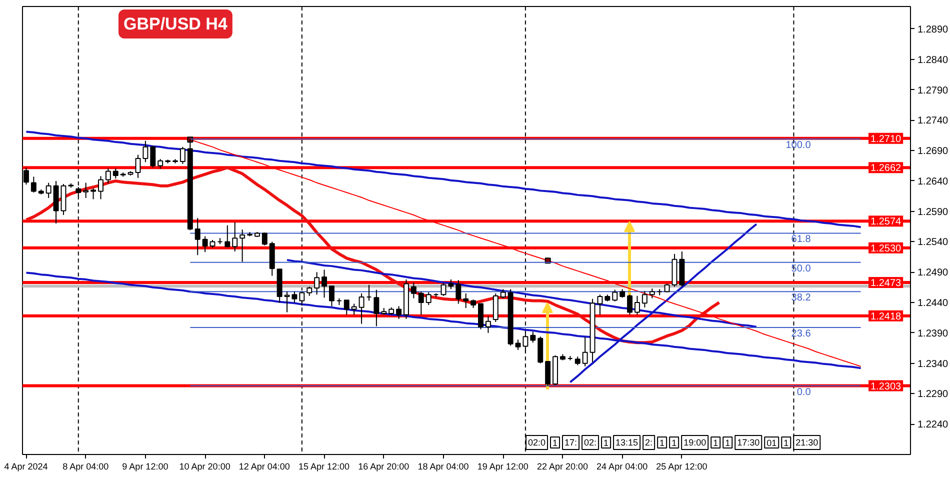  I want to click on x-tick-label: 8 Apr 04:00, so click(85, 467).